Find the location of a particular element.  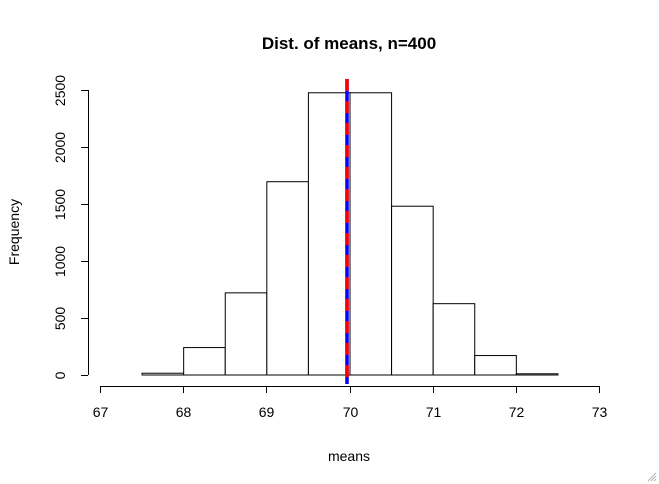

x-tick-label: 69 is located at coordinates (267, 412).